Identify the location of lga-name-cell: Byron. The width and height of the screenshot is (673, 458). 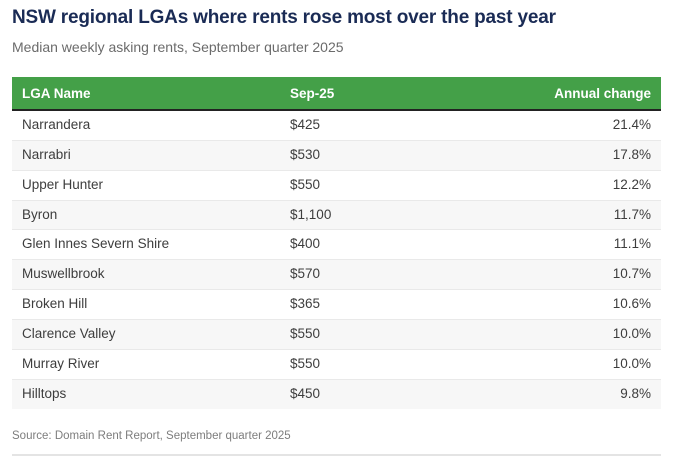
(40, 214).